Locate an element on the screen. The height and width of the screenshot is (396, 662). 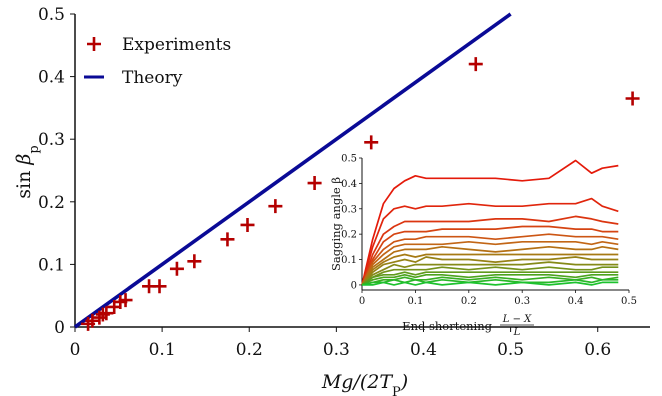
inset-x-label-numerator: L − X is located at coordinates (517, 319).